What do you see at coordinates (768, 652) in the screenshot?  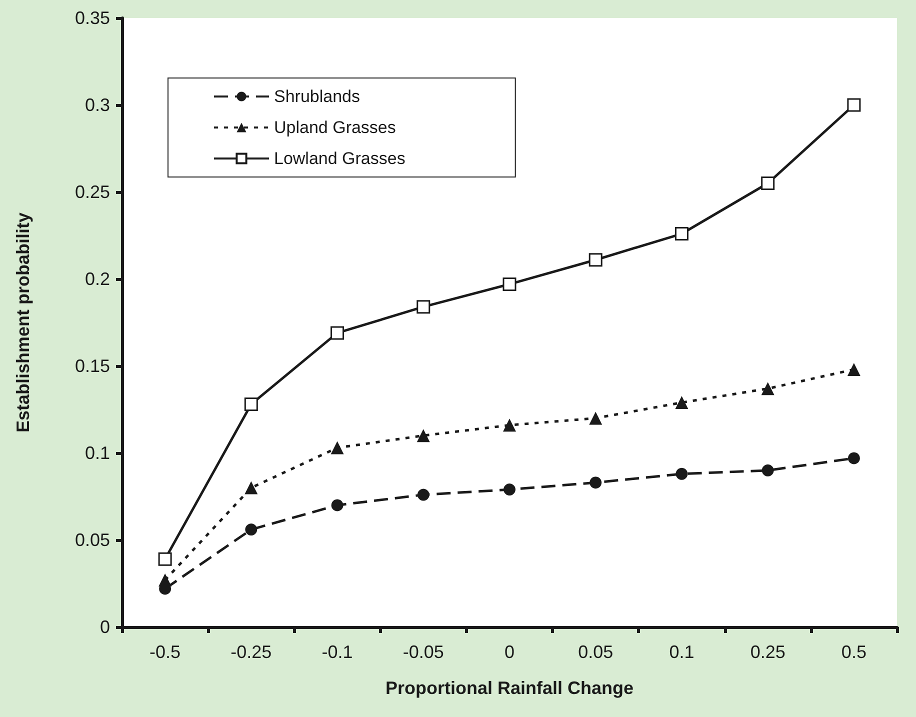 I see `x-tick-label: 0.25` at bounding box center [768, 652].